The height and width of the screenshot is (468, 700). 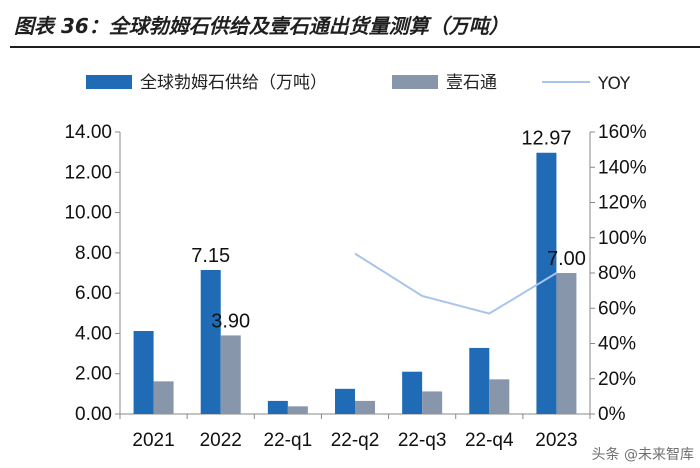 What do you see at coordinates (566, 259) in the screenshot?
I see `data-label: 7.00` at bounding box center [566, 259].